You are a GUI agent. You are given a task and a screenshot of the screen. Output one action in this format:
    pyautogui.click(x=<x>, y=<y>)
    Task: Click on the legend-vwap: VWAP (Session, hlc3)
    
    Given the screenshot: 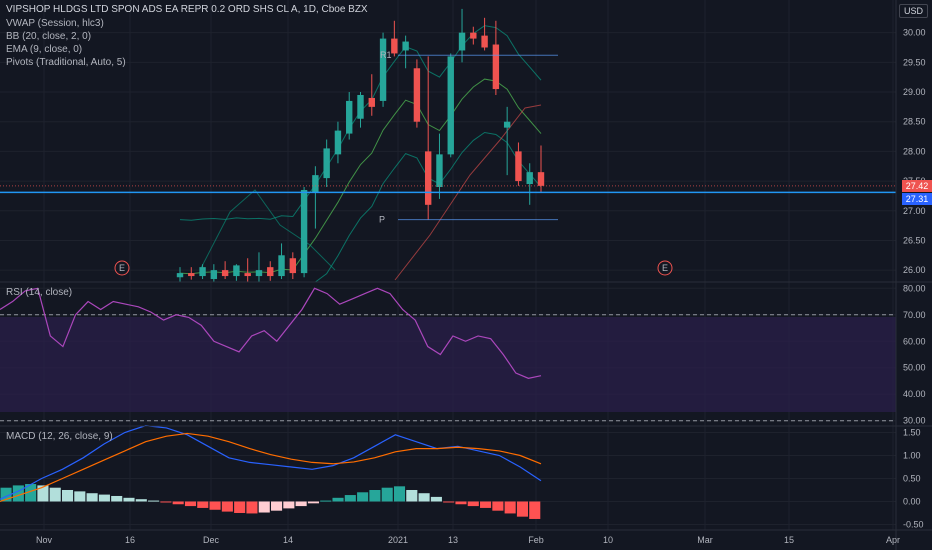 What is the action you would take?
    pyautogui.click(x=55, y=23)
    